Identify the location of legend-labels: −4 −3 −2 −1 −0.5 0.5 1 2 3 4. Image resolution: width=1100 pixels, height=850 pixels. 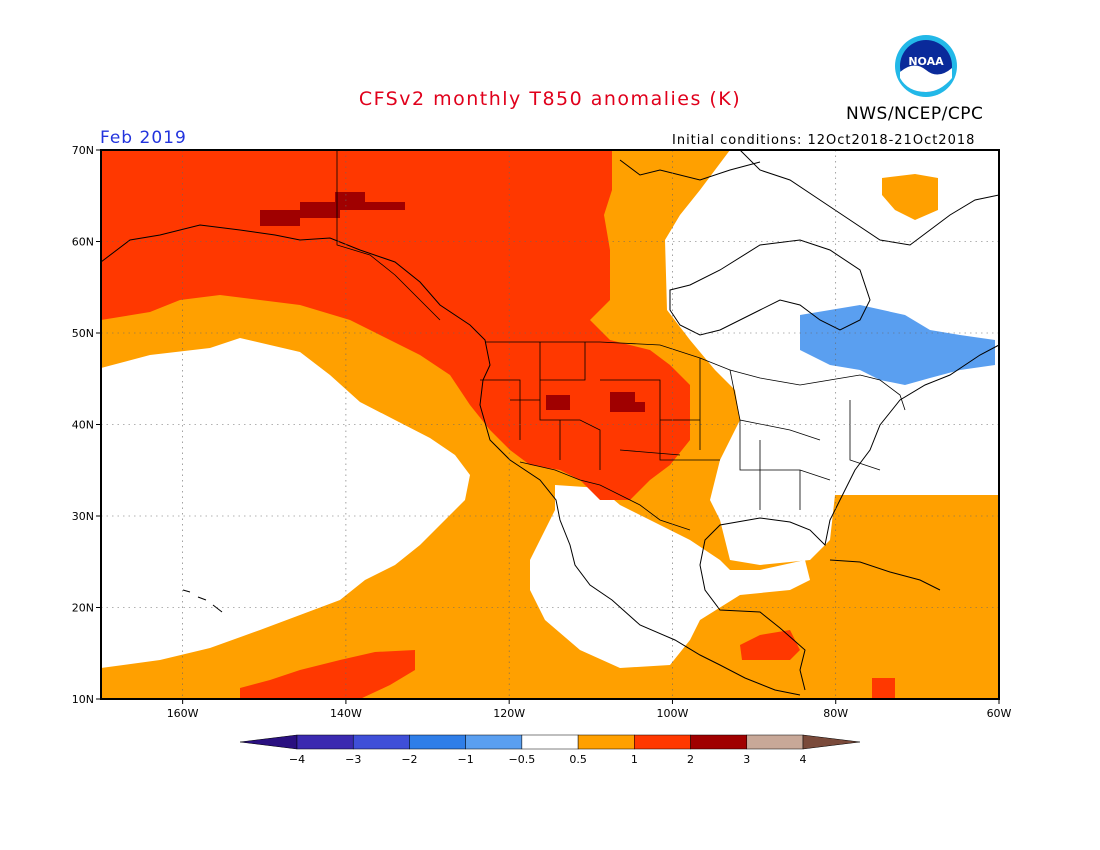
(548, 759).